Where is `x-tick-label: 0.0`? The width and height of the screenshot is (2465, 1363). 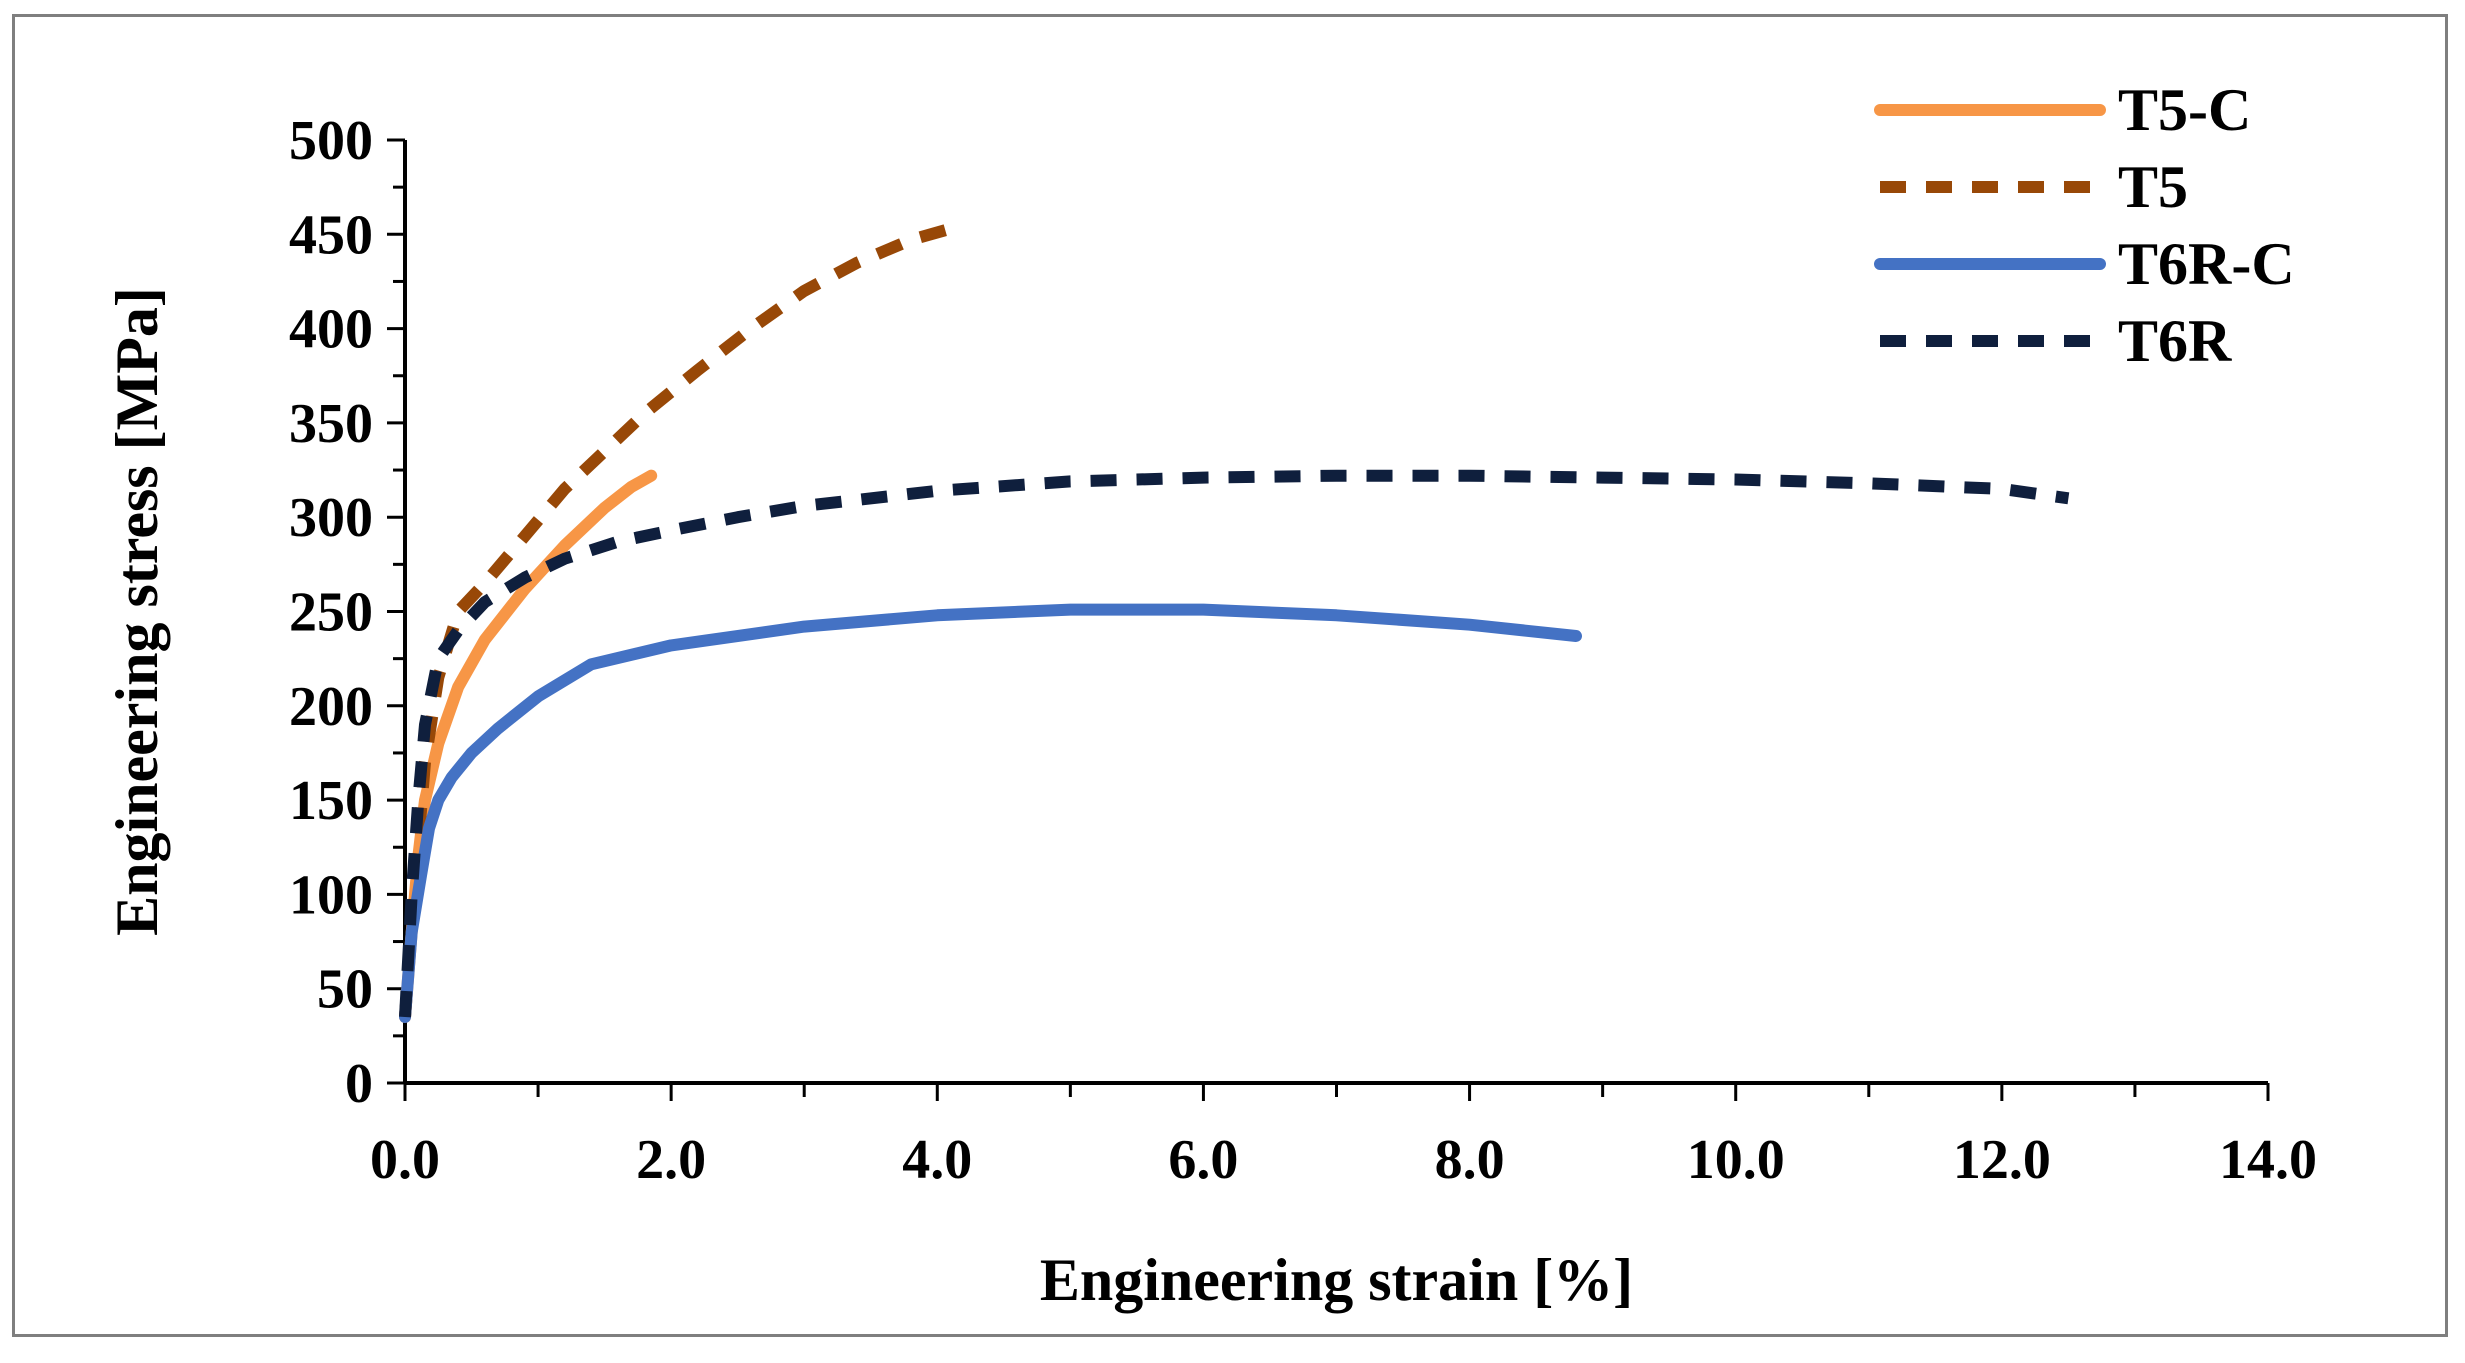
x-tick-label: 0.0 is located at coordinates (405, 1160).